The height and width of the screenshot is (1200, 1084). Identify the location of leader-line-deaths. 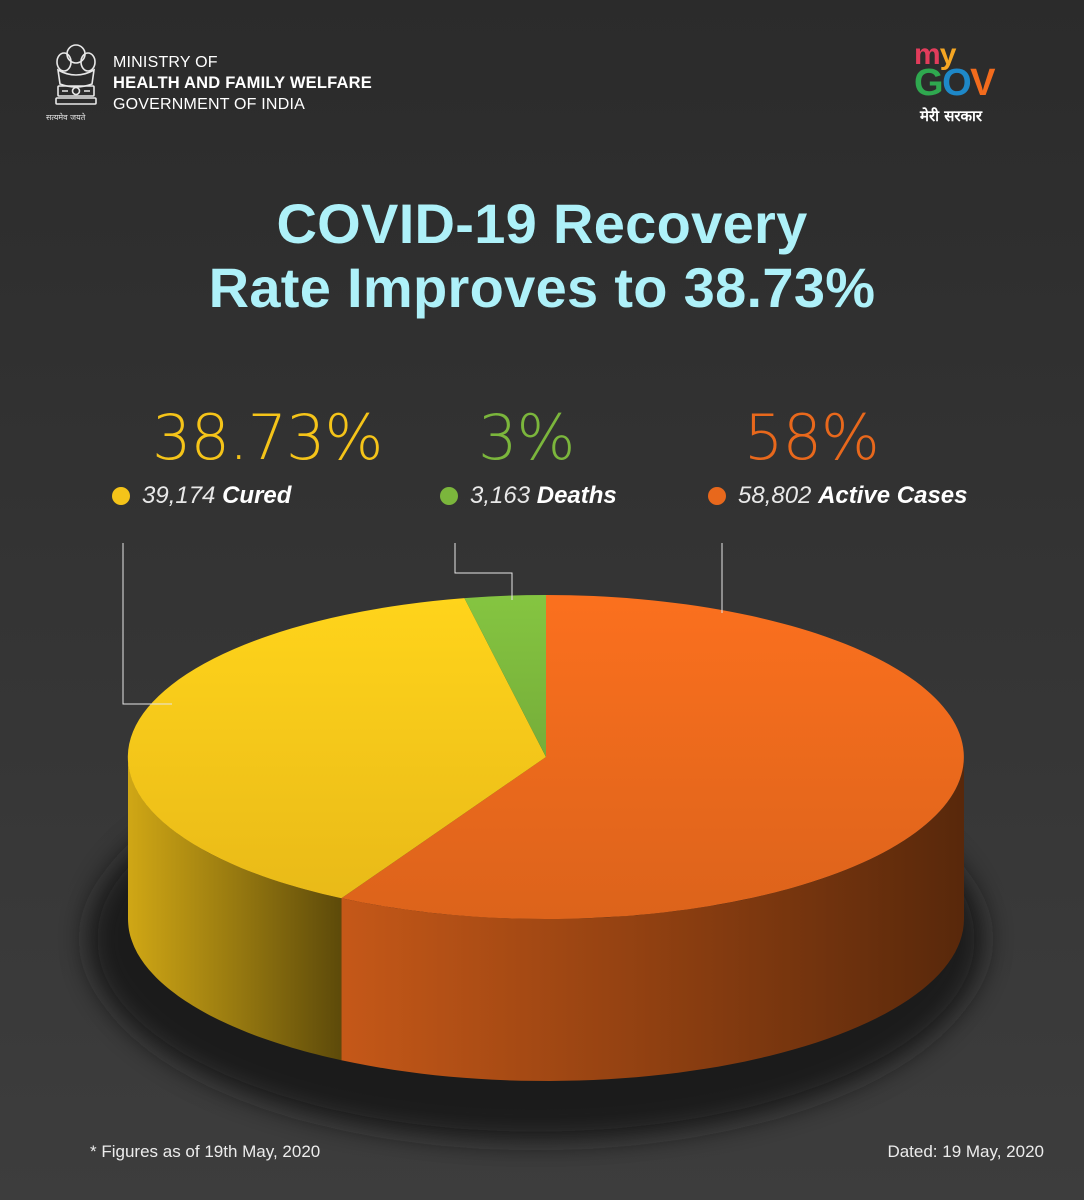
(483, 571).